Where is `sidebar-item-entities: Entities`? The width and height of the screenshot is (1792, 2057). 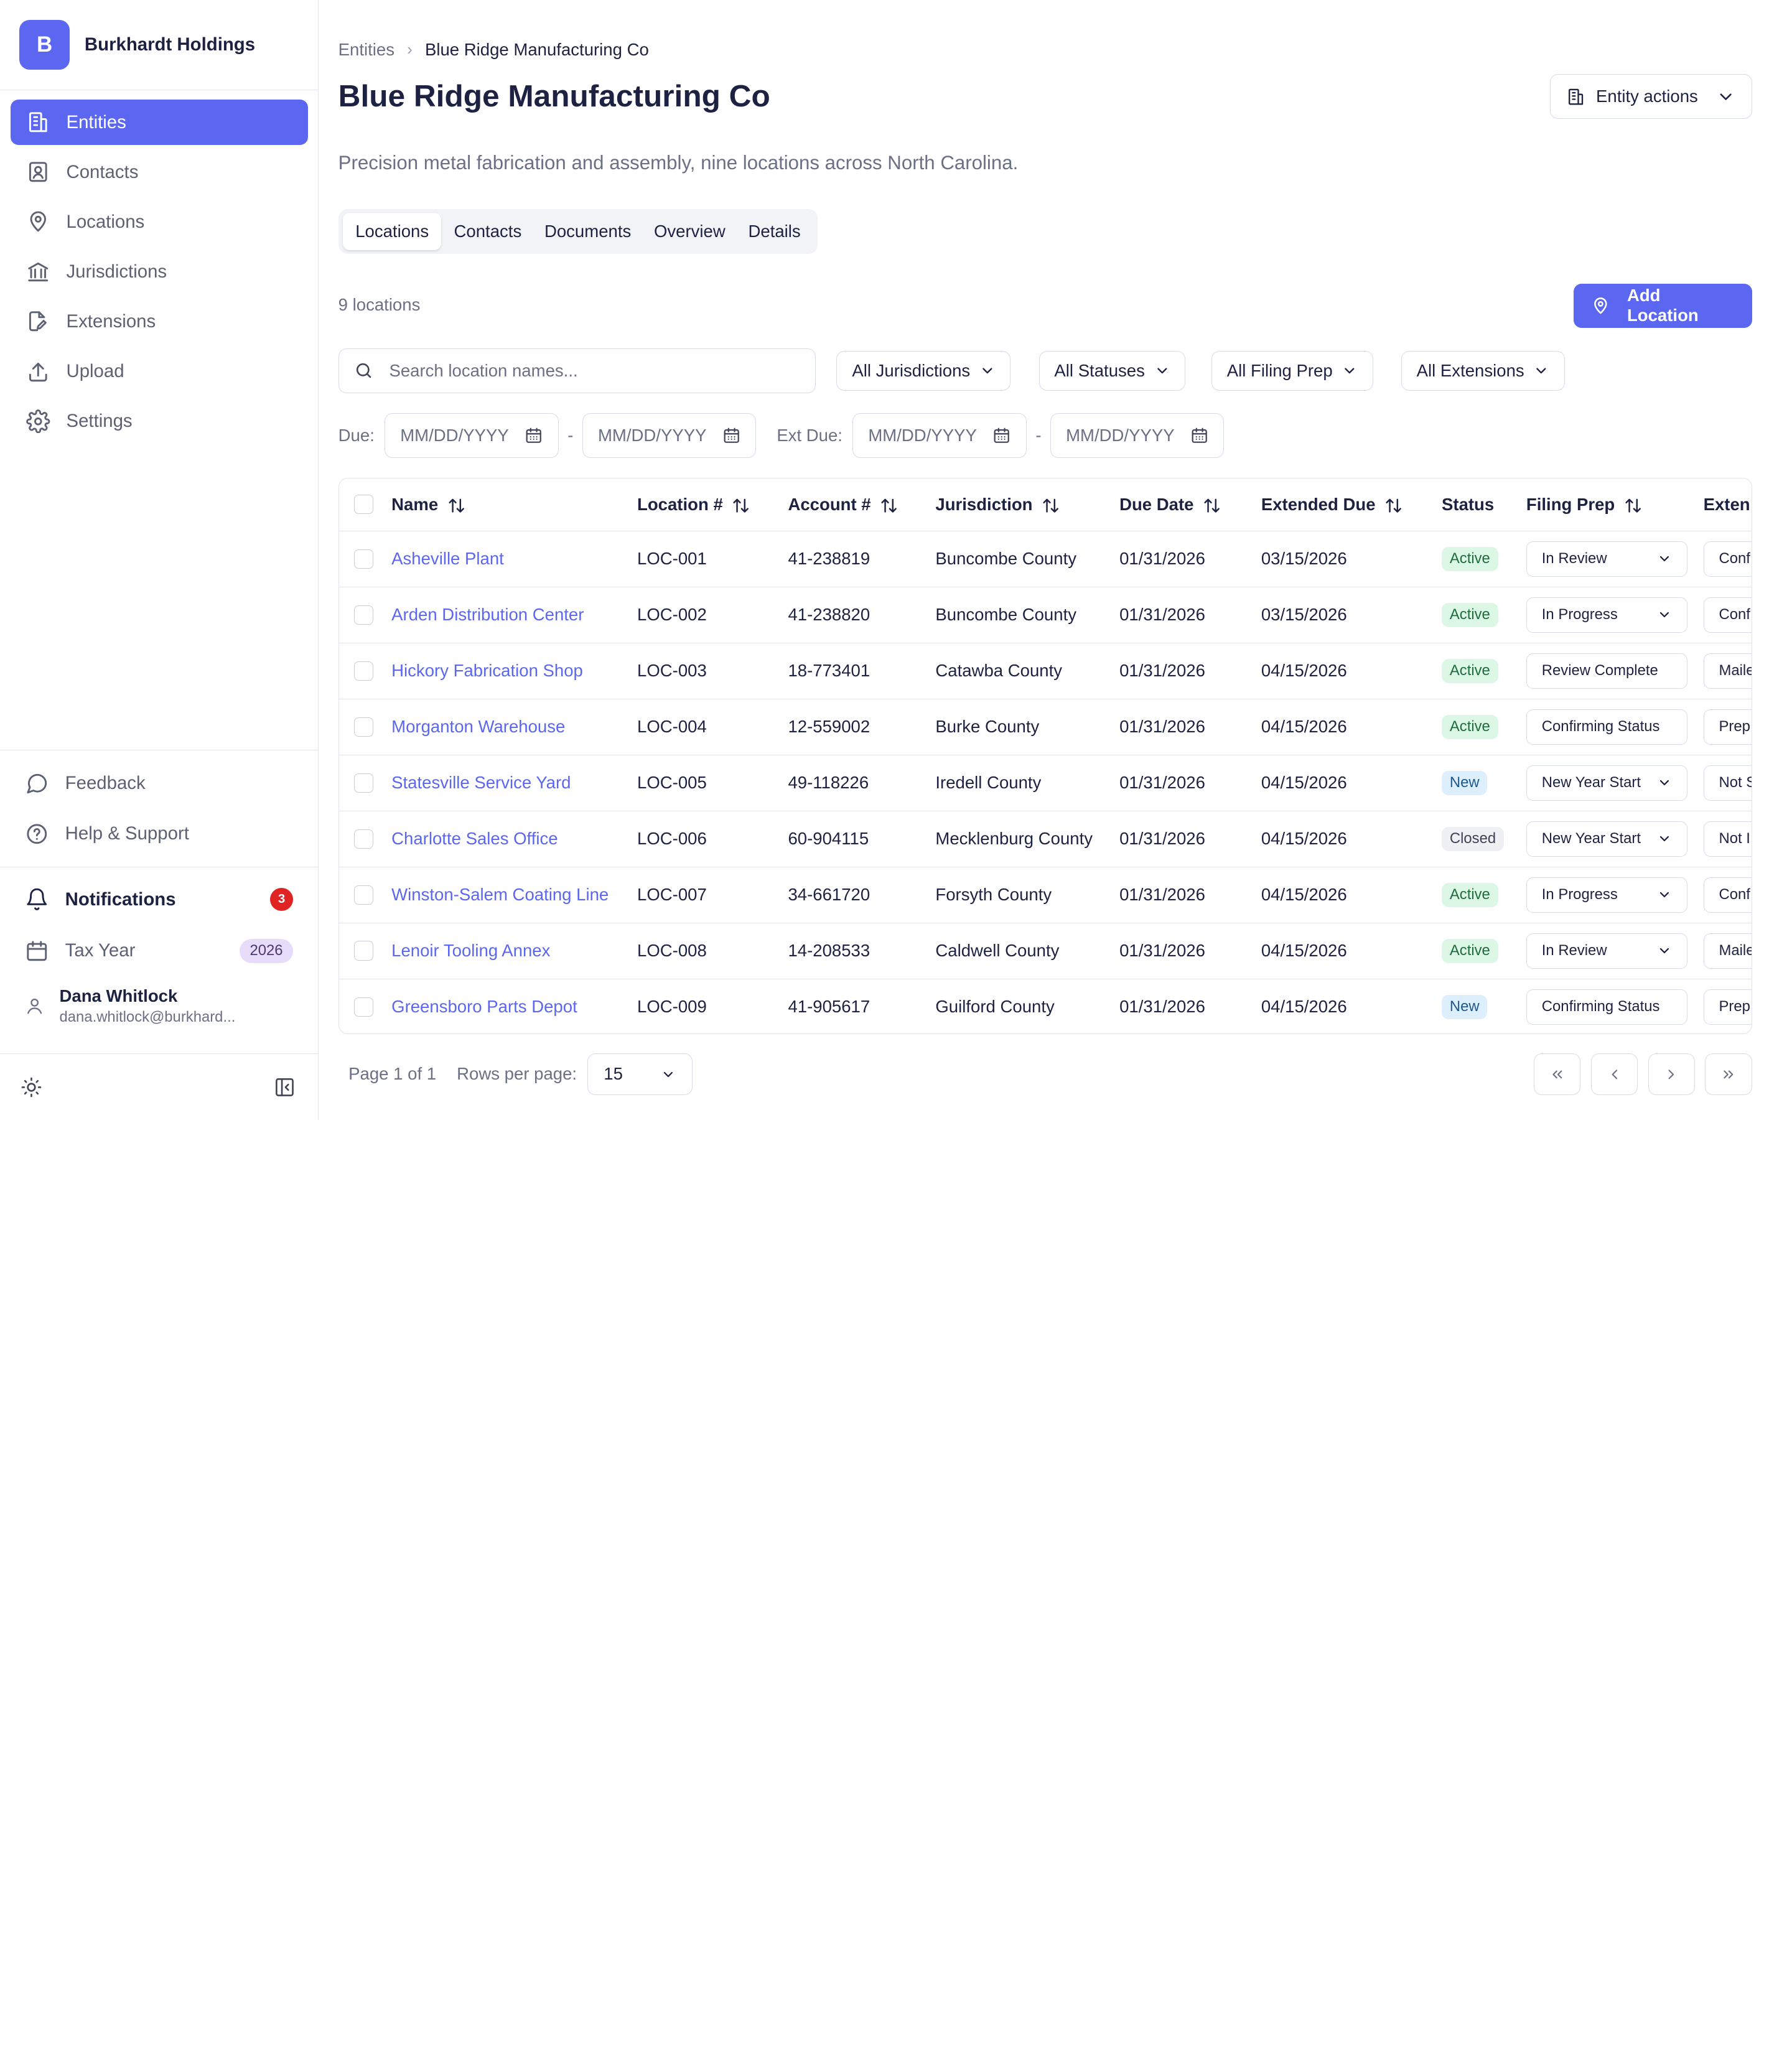 sidebar-item-entities: Entities is located at coordinates (159, 122).